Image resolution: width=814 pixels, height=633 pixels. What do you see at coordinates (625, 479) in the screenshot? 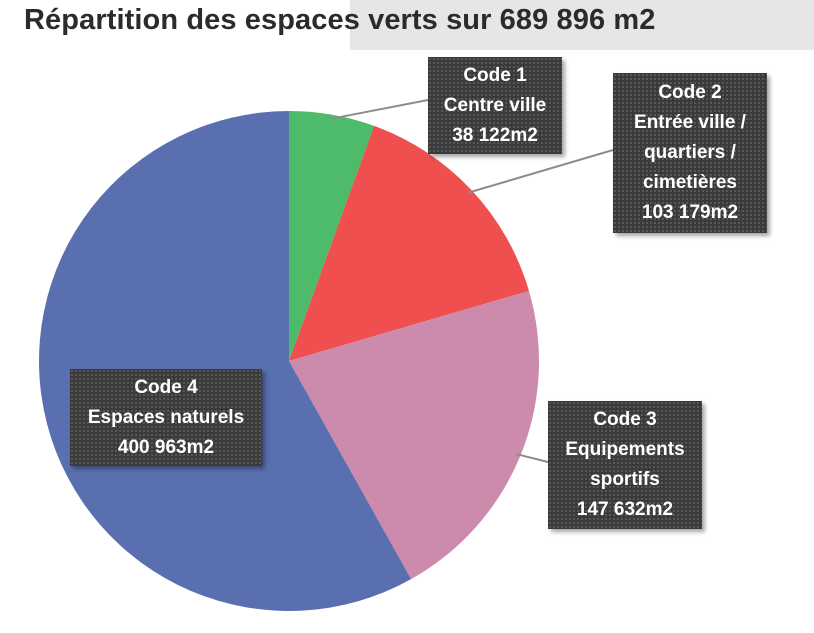
I see `slice-label-line: sportifs` at bounding box center [625, 479].